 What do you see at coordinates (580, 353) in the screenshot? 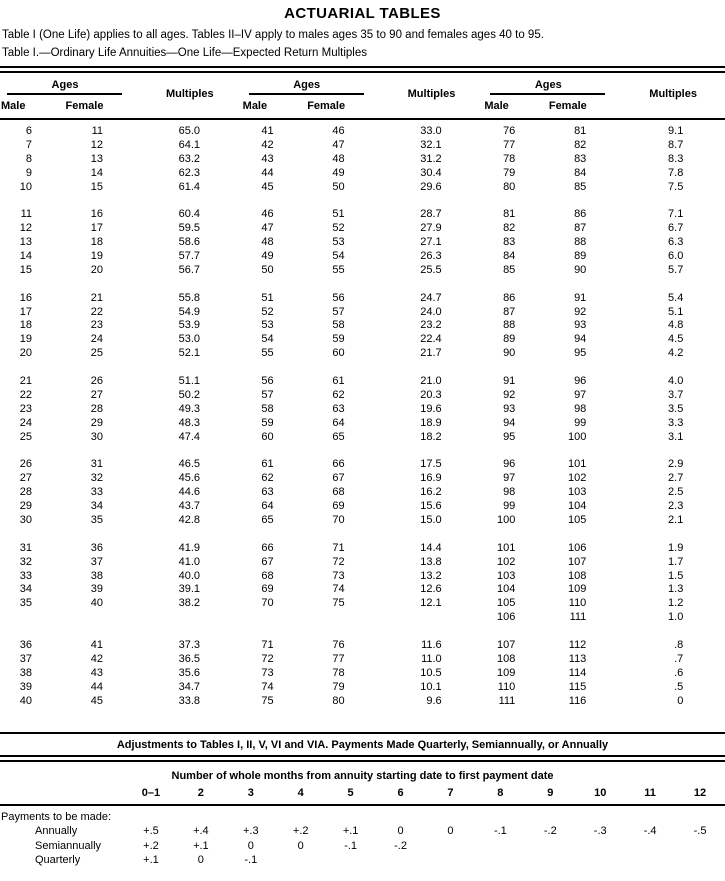
I see `age-female-cell: 95` at bounding box center [580, 353].